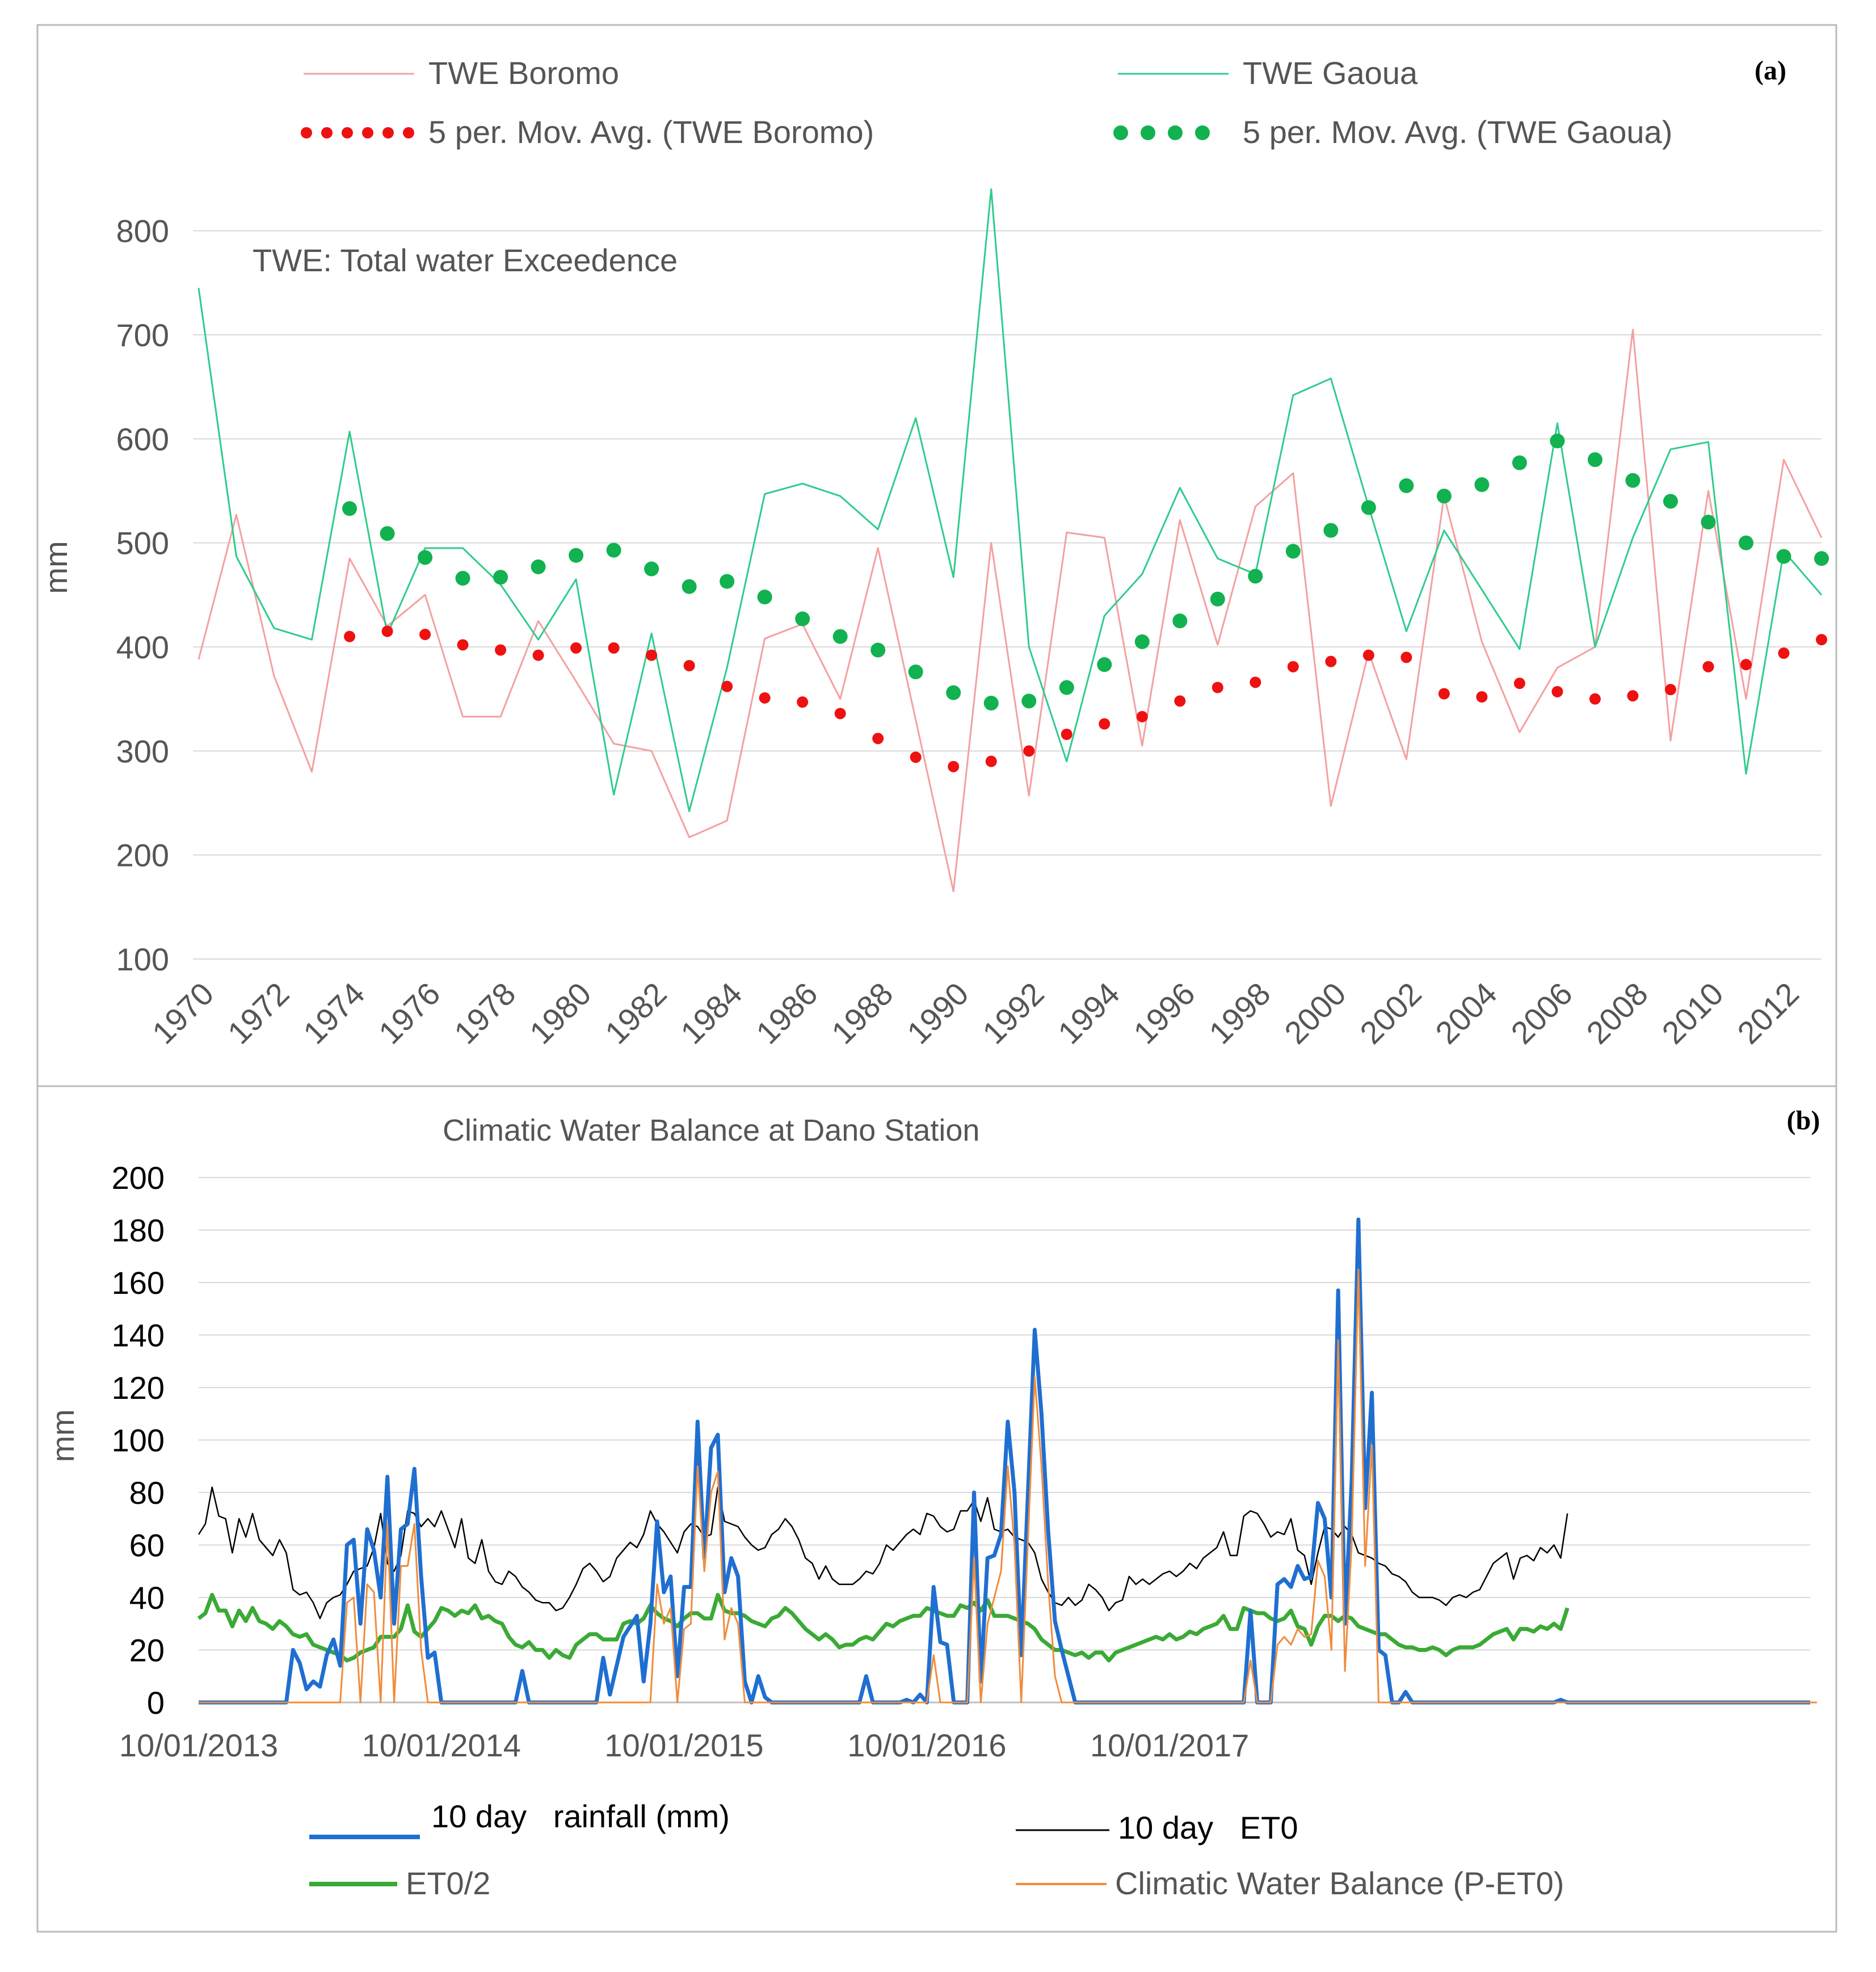  I want to click on legend-label-et0: 10 day ET0, so click(1208, 1827).